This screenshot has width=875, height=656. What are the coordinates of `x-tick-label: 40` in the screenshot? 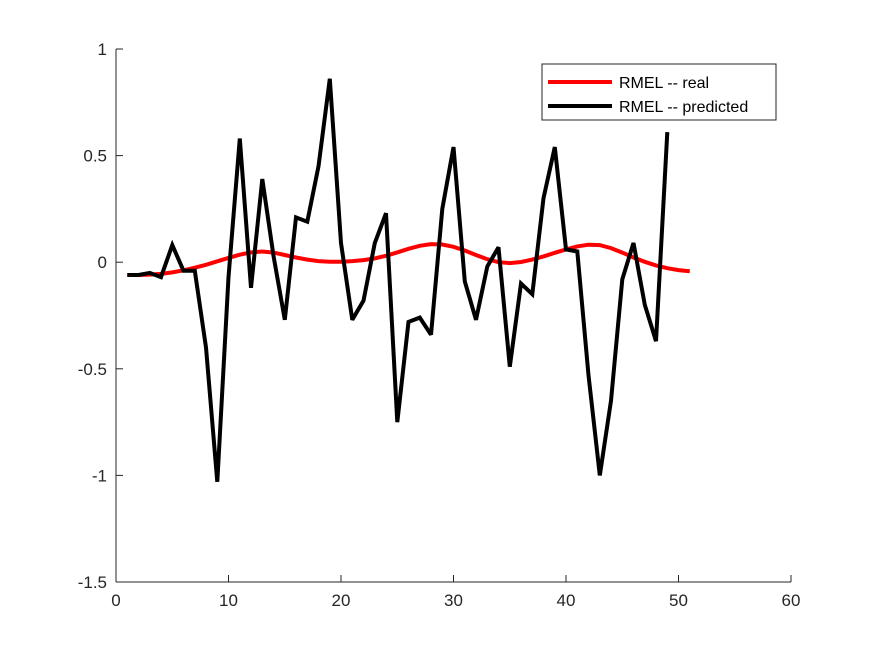 It's located at (566, 600).